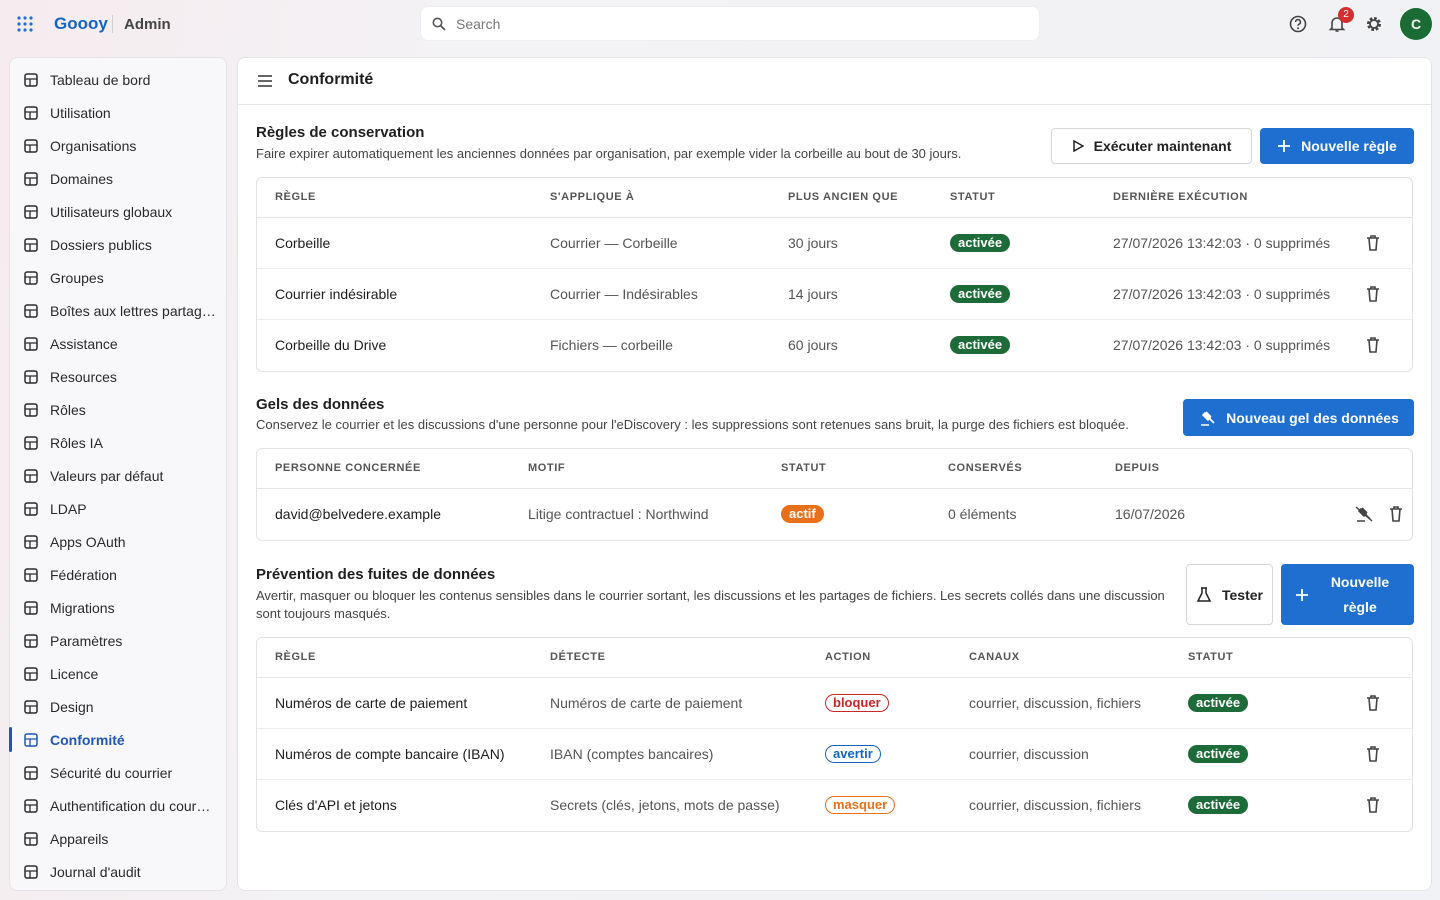 This screenshot has width=1440, height=900. What do you see at coordinates (118, 508) in the screenshot?
I see `nav-item: LDAP` at bounding box center [118, 508].